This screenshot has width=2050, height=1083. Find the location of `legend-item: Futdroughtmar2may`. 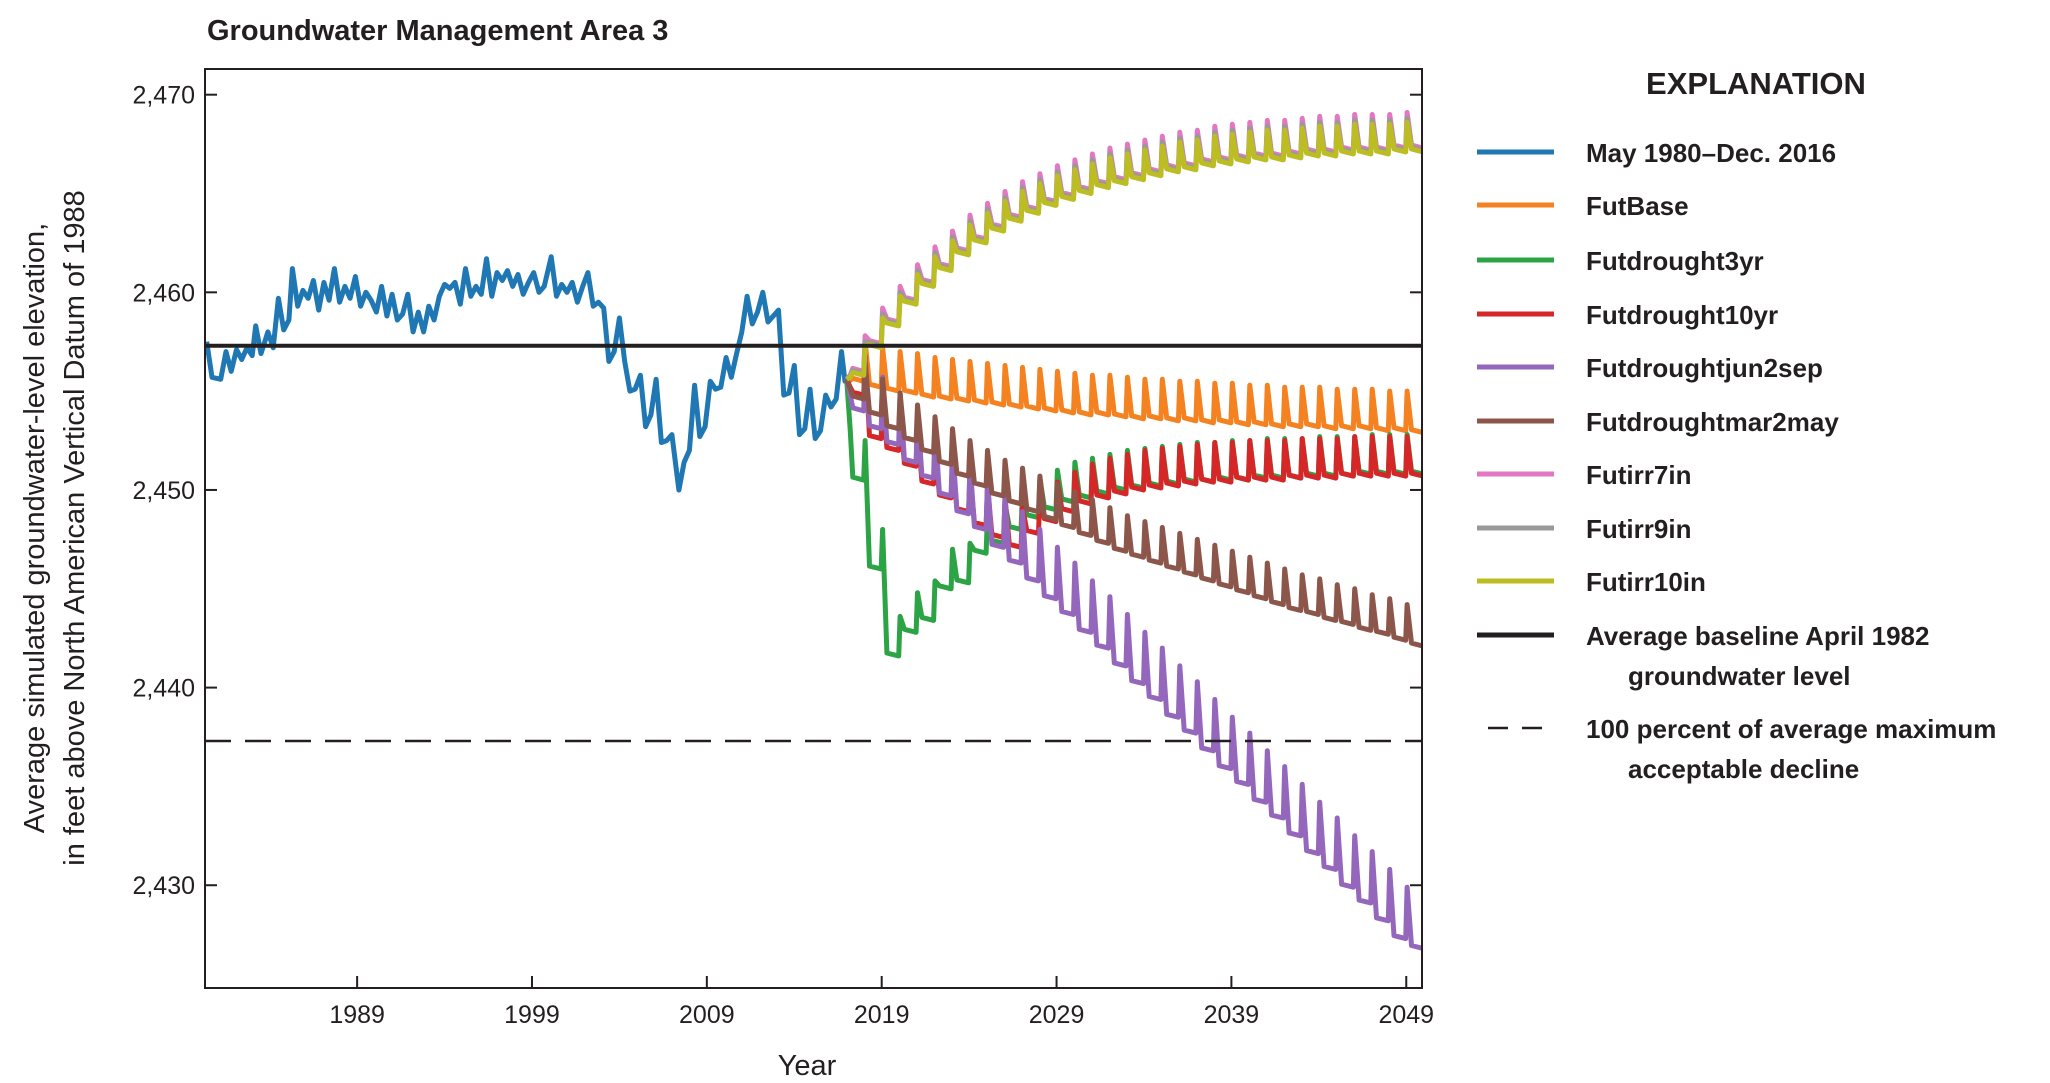

legend-item: Futdroughtmar2may is located at coordinates (1658, 422).